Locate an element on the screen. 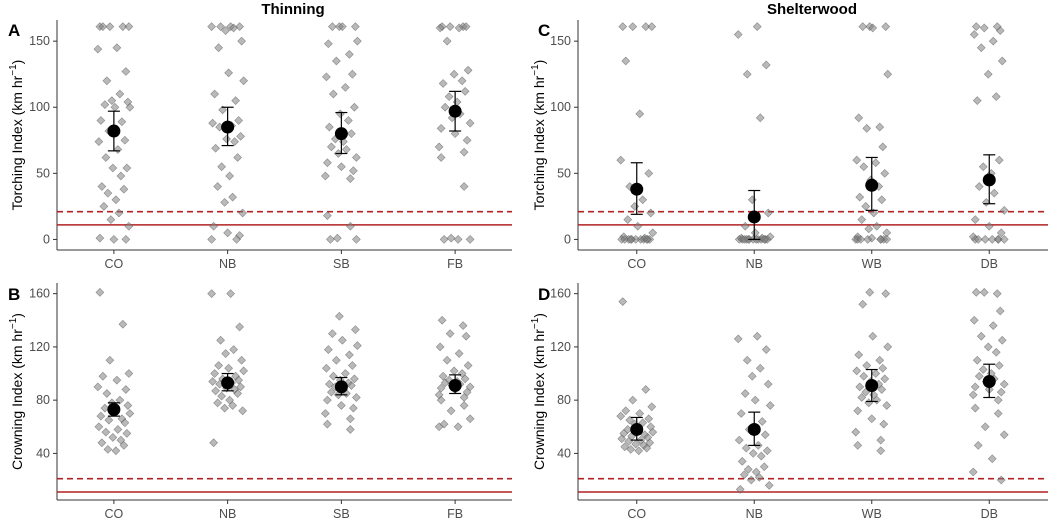 This screenshot has height=521, width=1057. panel-letter: A is located at coordinates (14, 30).